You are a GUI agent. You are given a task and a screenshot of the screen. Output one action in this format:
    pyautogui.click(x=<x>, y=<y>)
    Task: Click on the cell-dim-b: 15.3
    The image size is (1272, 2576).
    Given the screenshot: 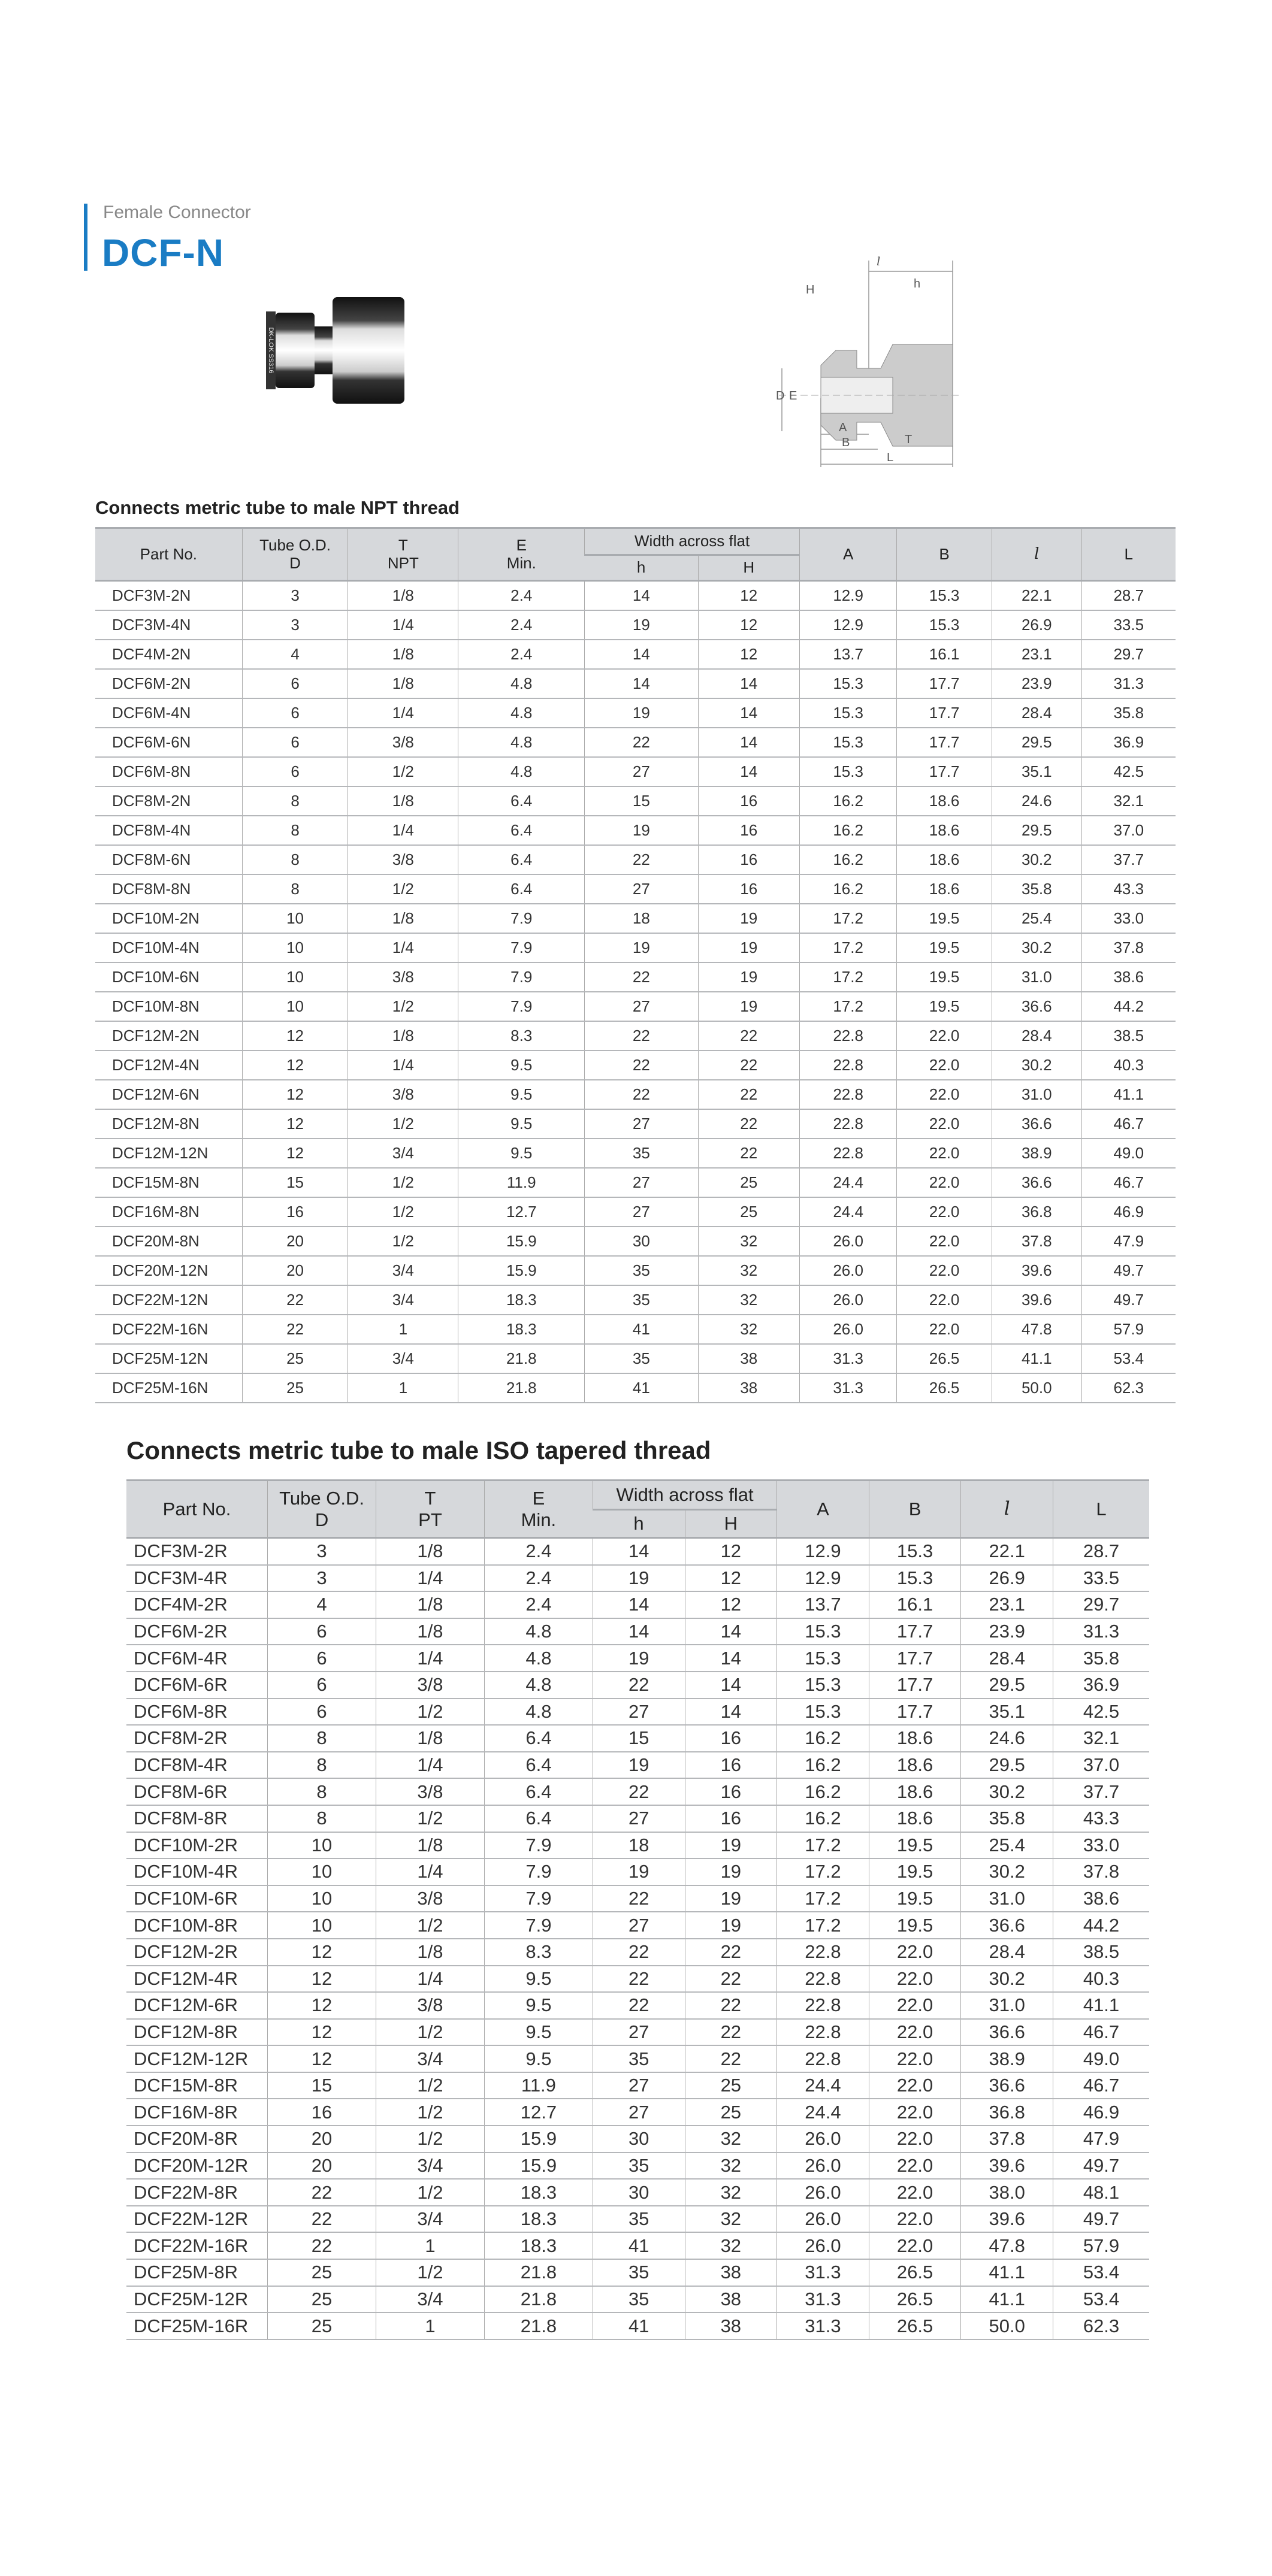 What is the action you would take?
    pyautogui.click(x=944, y=625)
    